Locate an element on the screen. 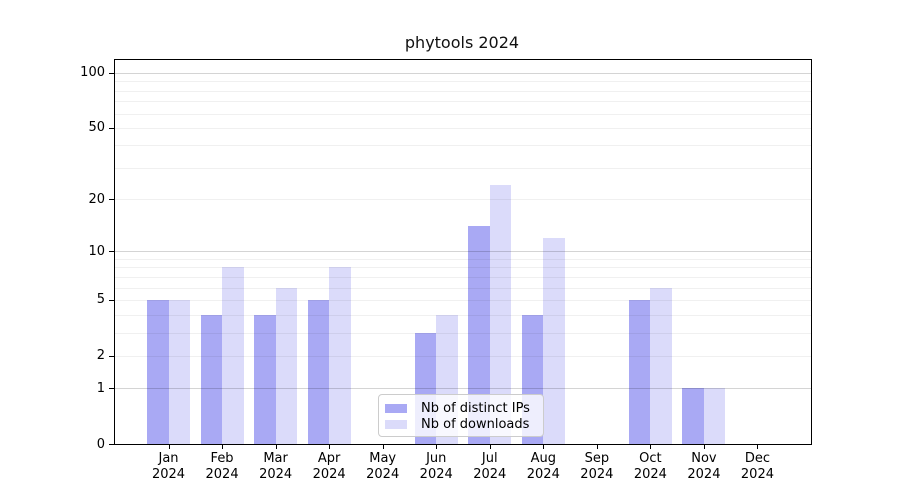  legend-swatch-distinct-ips is located at coordinates (396, 408).